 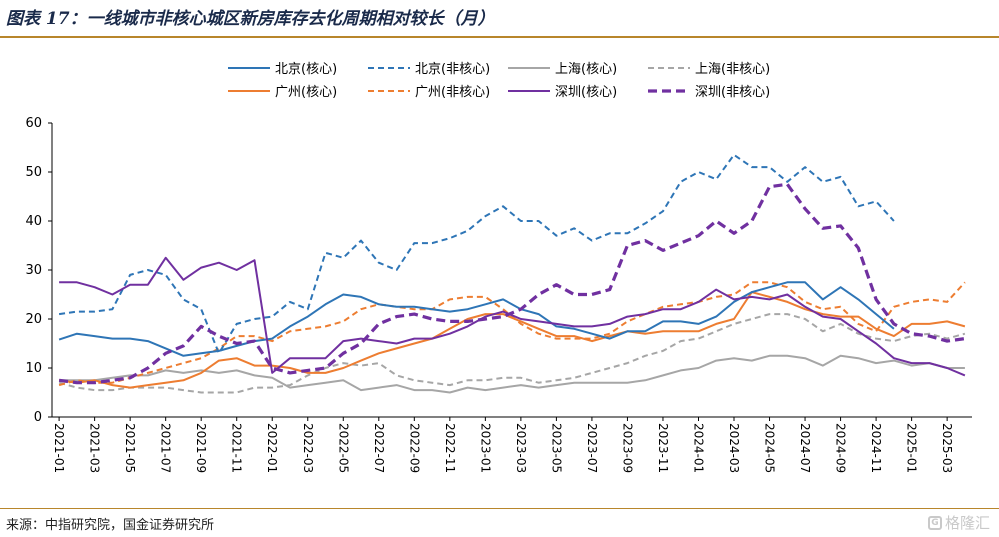 I want to click on legend-label-2: 上海(核心), so click(x=586, y=69).